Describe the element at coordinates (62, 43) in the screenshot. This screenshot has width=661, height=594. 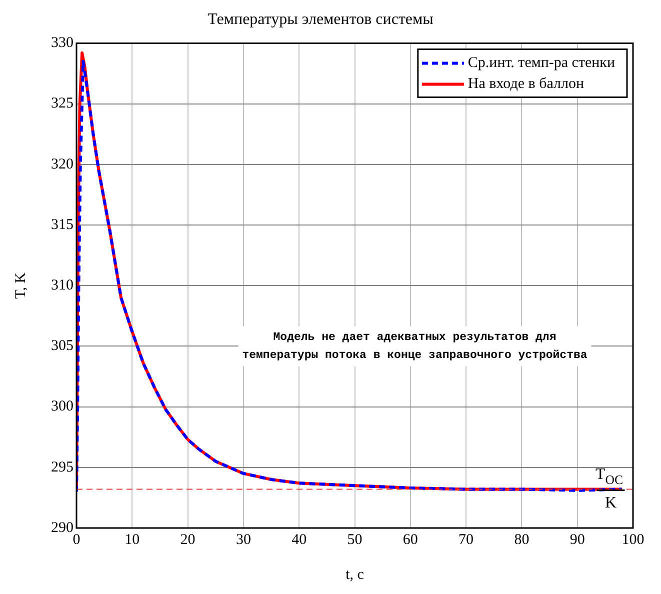
I see `y-tick-label: 330` at that location.